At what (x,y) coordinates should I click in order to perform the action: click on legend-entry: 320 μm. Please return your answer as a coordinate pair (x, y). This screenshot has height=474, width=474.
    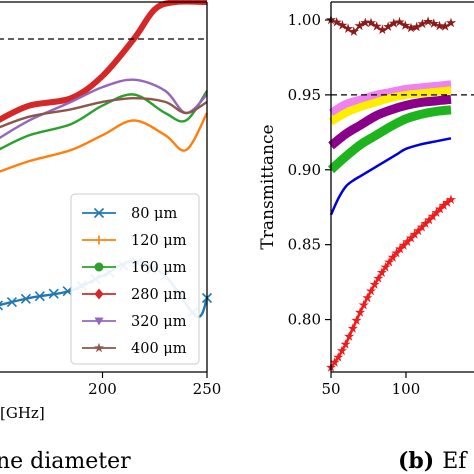
    Looking at the image, I should click on (134, 322).